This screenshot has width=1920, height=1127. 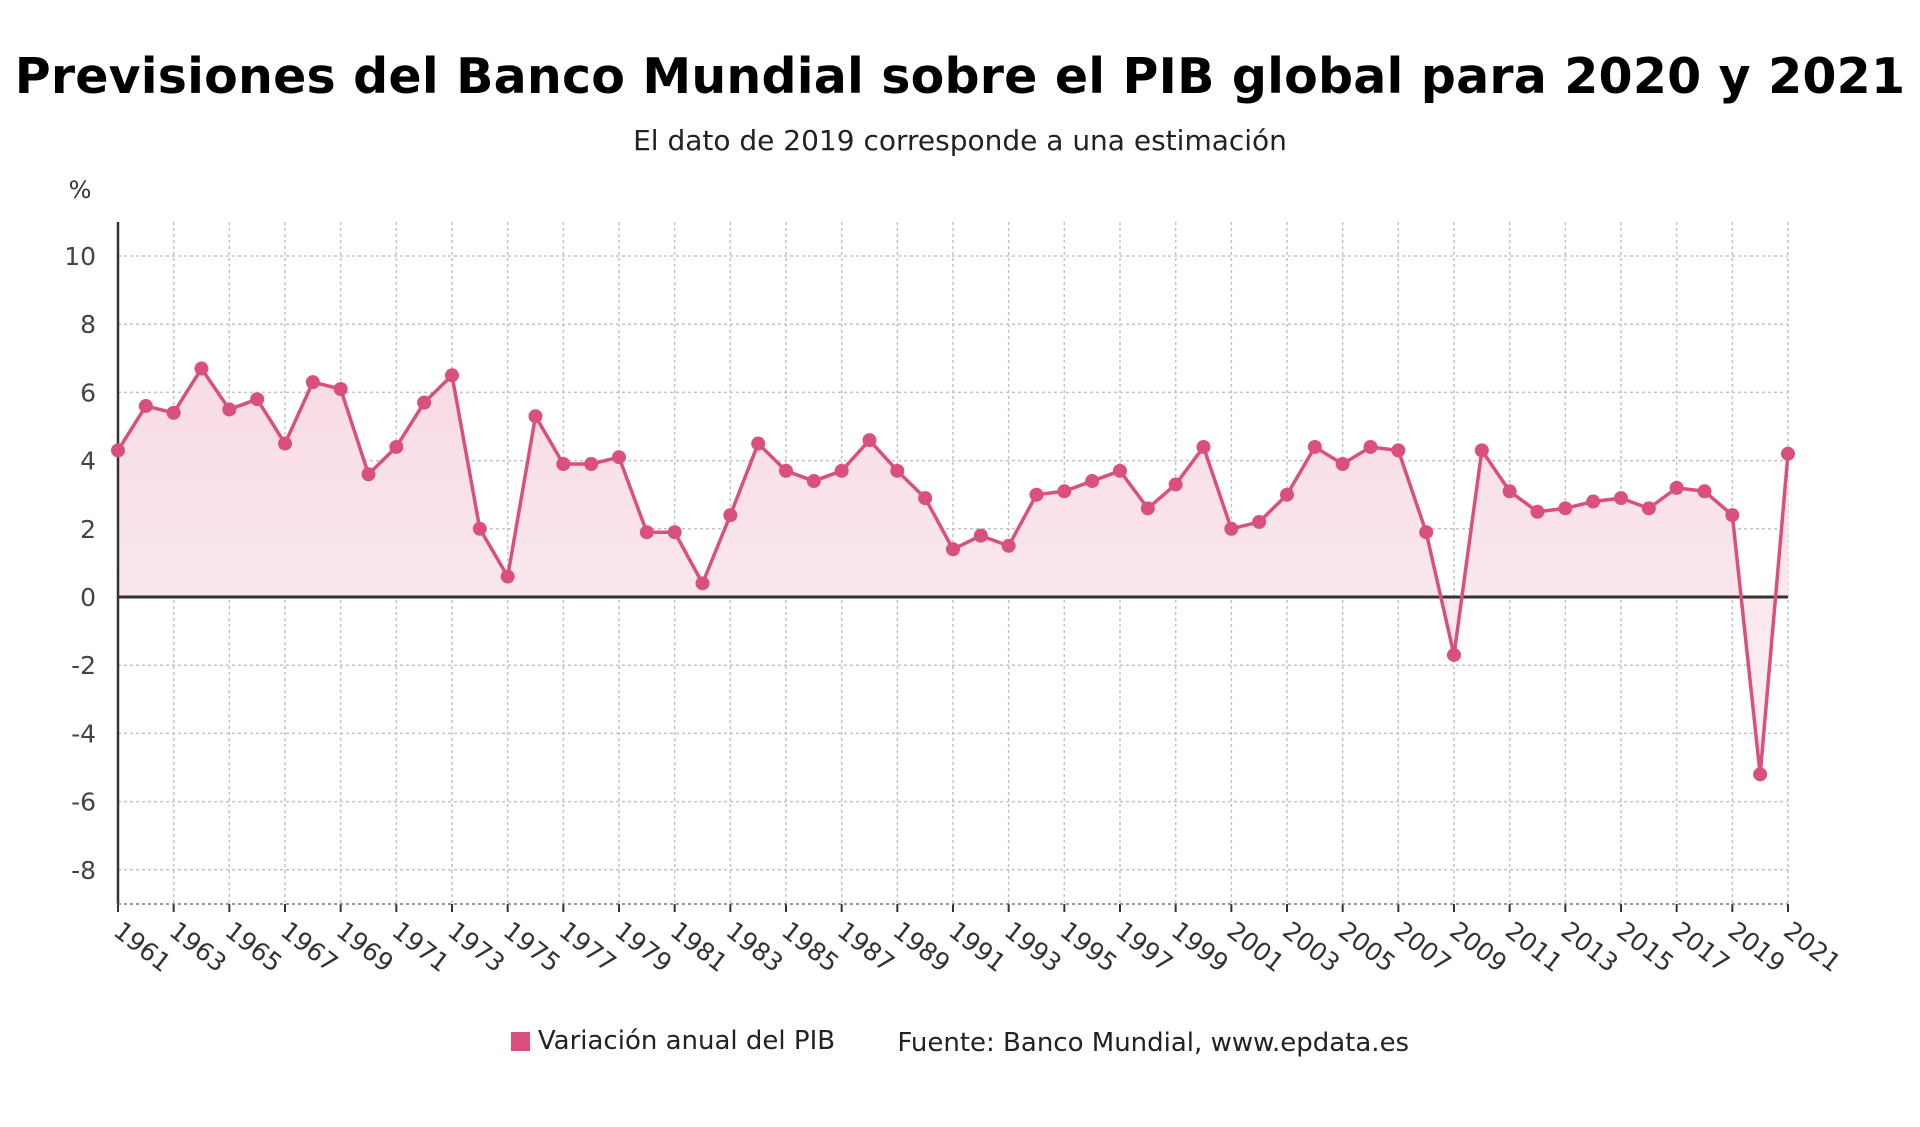 I want to click on x-tick-label: 2017, so click(x=1701, y=947).